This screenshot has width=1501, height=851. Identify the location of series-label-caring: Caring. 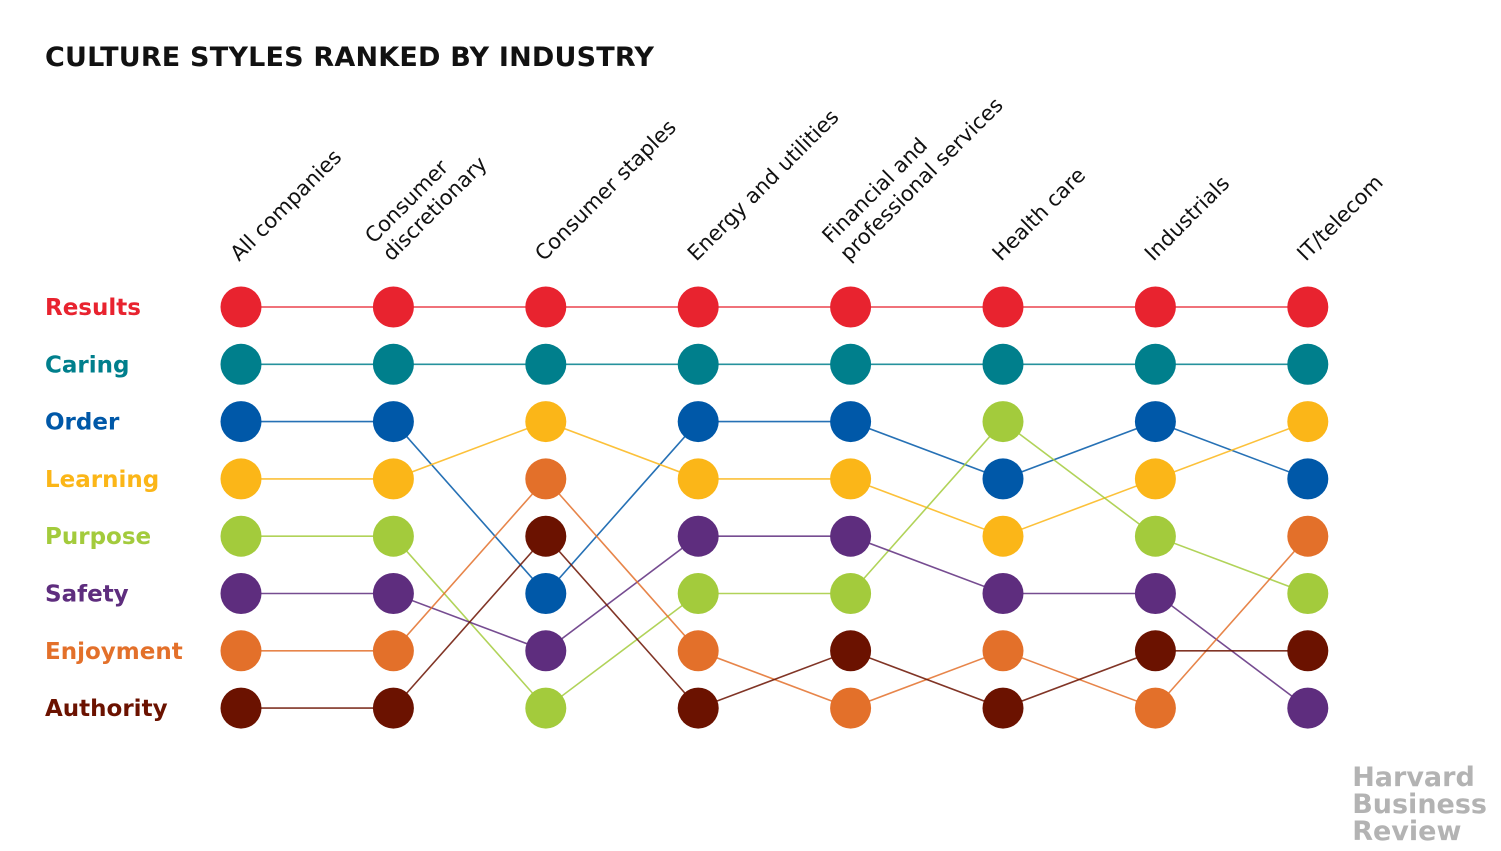
(87, 365).